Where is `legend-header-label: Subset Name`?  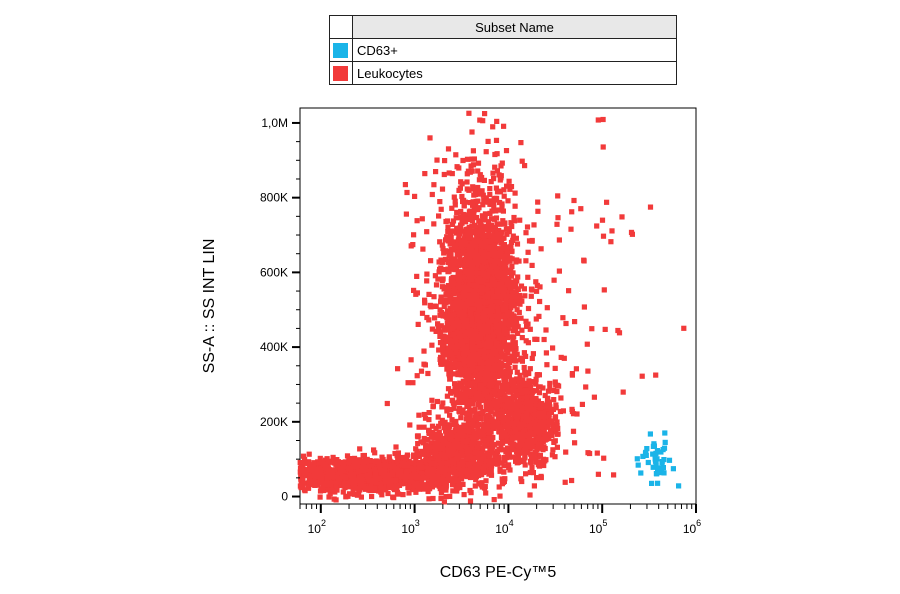 legend-header-label: Subset Name is located at coordinates (514, 27).